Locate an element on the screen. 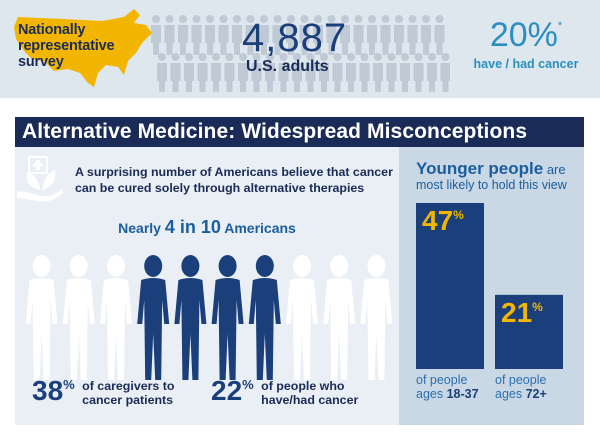 Image resolution: width=600 pixels, height=439 pixels. bar-label-72-plus: of people ages 72+ is located at coordinates (521, 387).